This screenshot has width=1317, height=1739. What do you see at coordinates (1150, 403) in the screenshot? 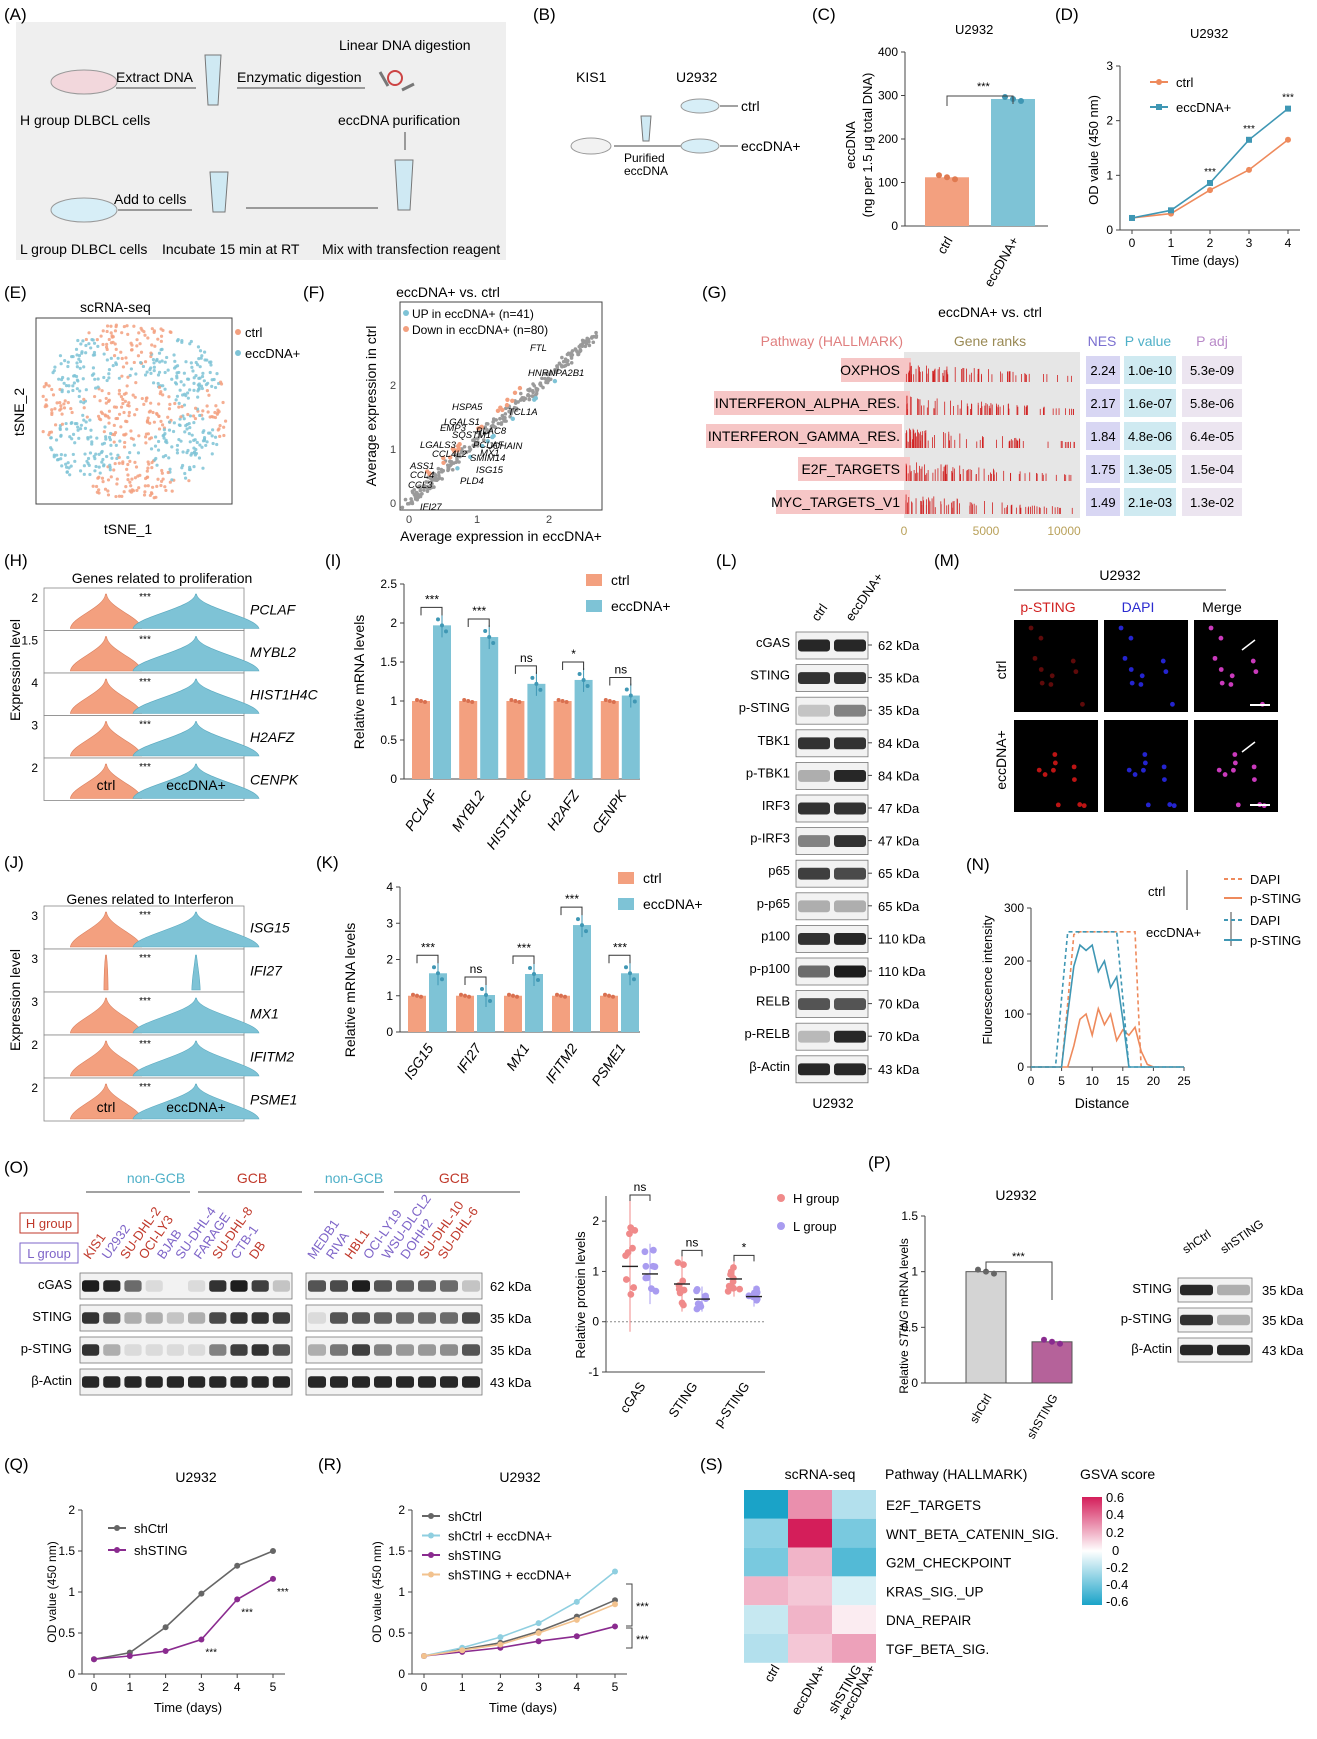
I see `g-p-cell` at bounding box center [1150, 403].